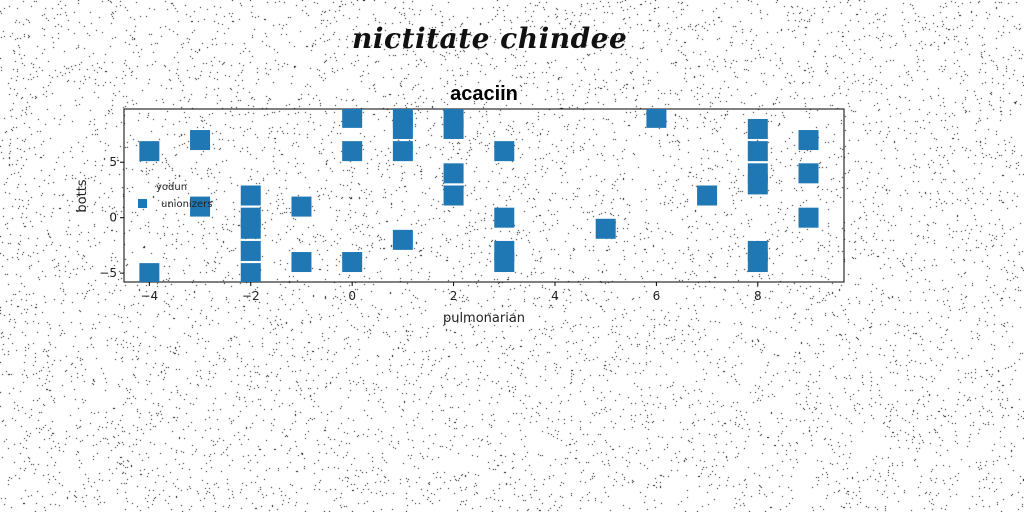 Image resolution: width=1024 pixels, height=512 pixels. I want to click on legend-title: yodun, so click(171, 187).